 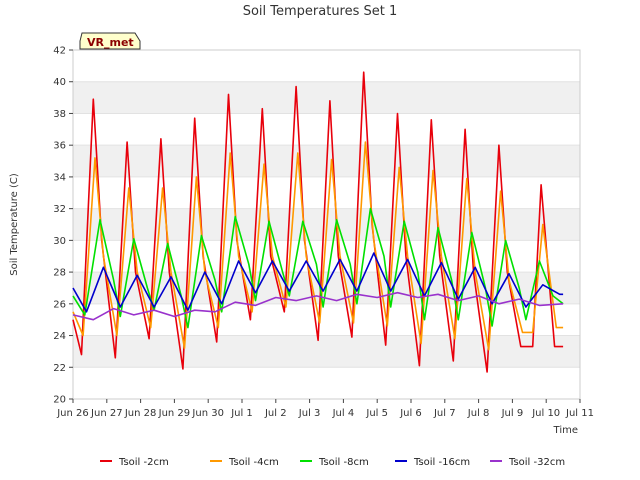 What do you see at coordinates (545, 413) in the screenshot?
I see `x-tick-label: Jul 10` at bounding box center [545, 413].